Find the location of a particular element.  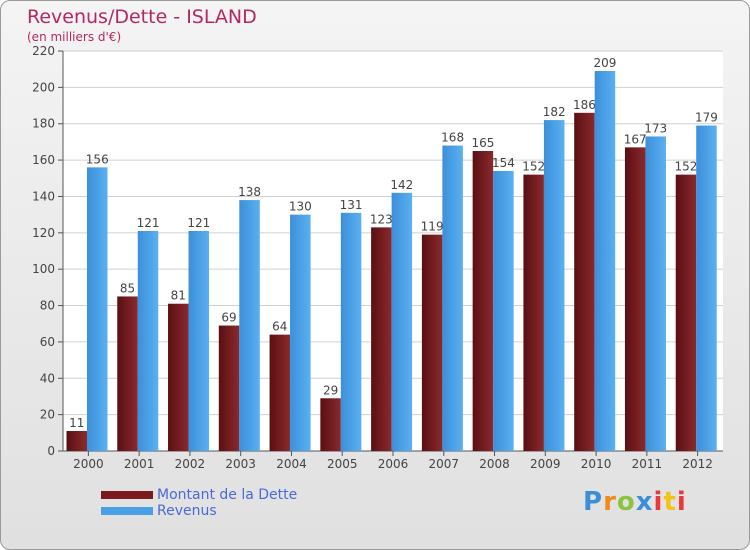

data-label: 138 is located at coordinates (249, 192).